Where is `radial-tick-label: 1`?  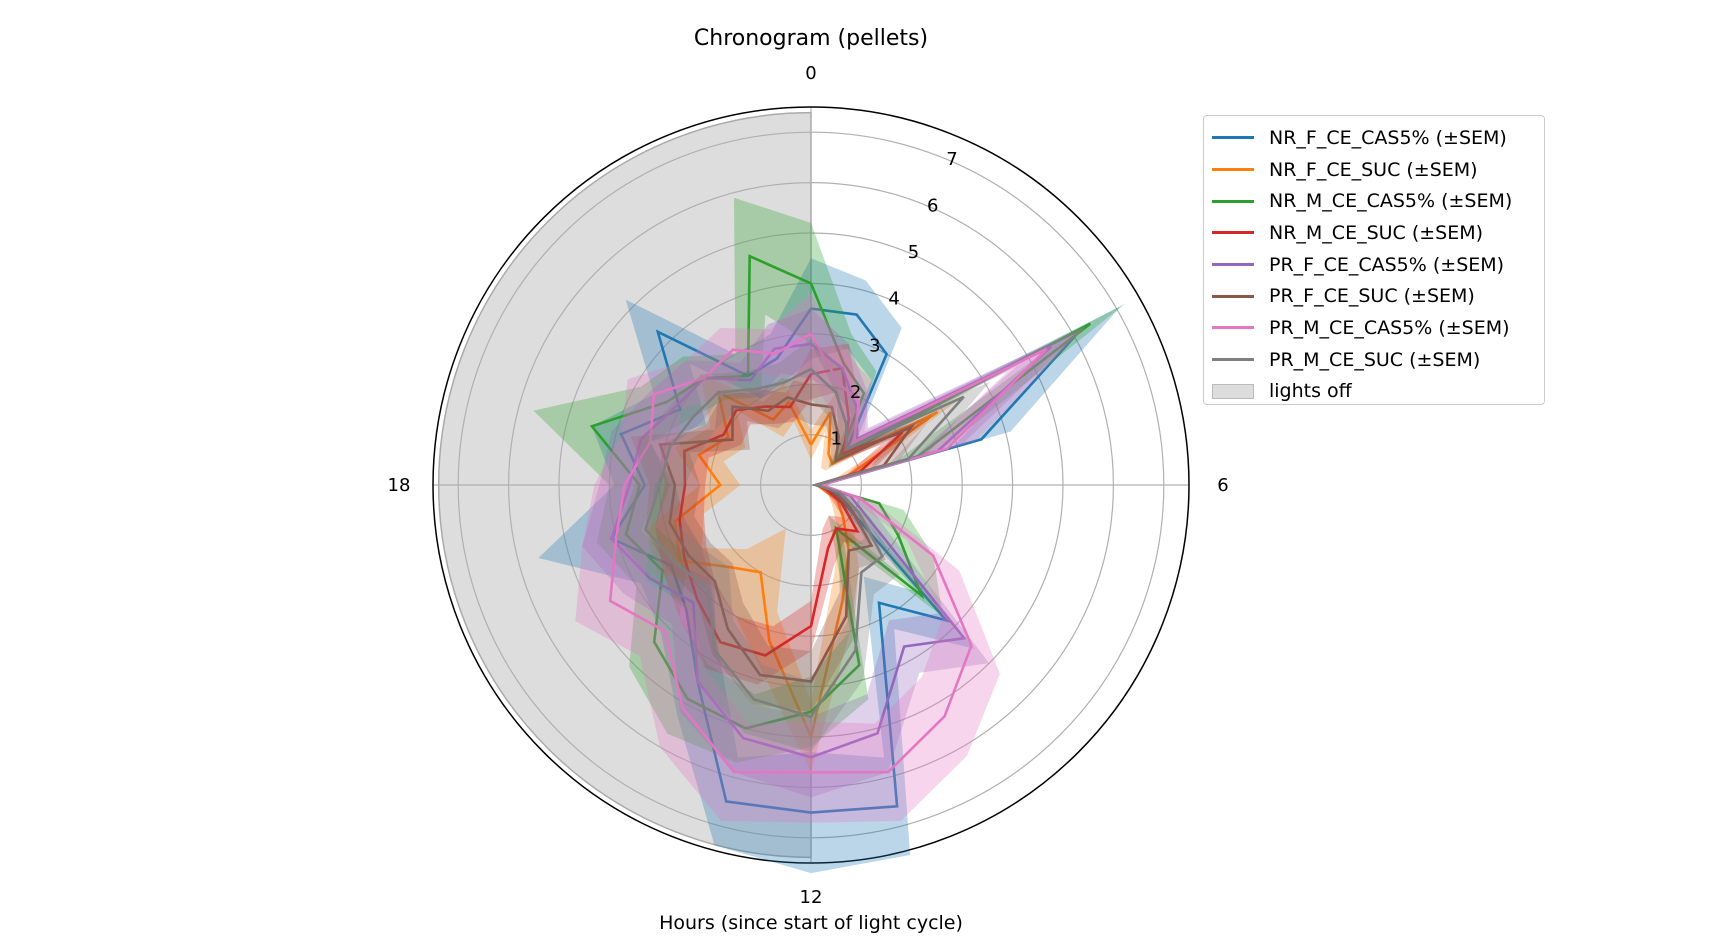
radial-tick-label: 1 is located at coordinates (836, 438).